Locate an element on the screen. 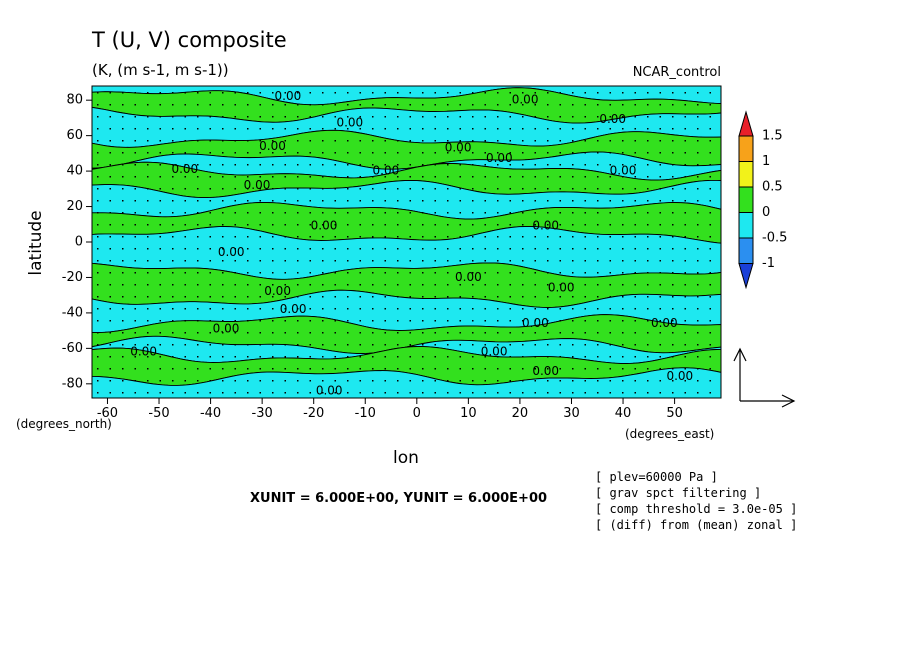 This screenshot has width=904, height=654. contour-label-22: 0.00 is located at coordinates (494, 351).